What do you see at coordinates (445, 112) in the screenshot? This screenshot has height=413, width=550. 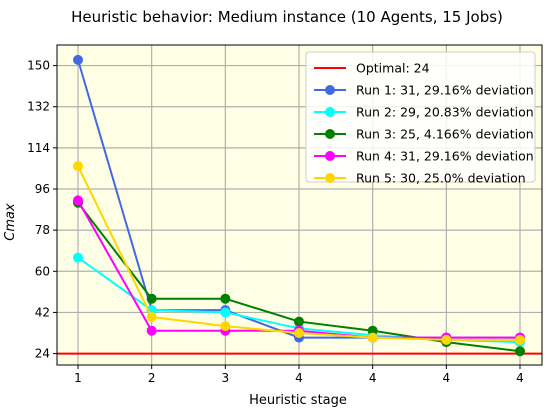 I see `legend-label: Run 2: 29, 20.83% deviation` at bounding box center [445, 112].